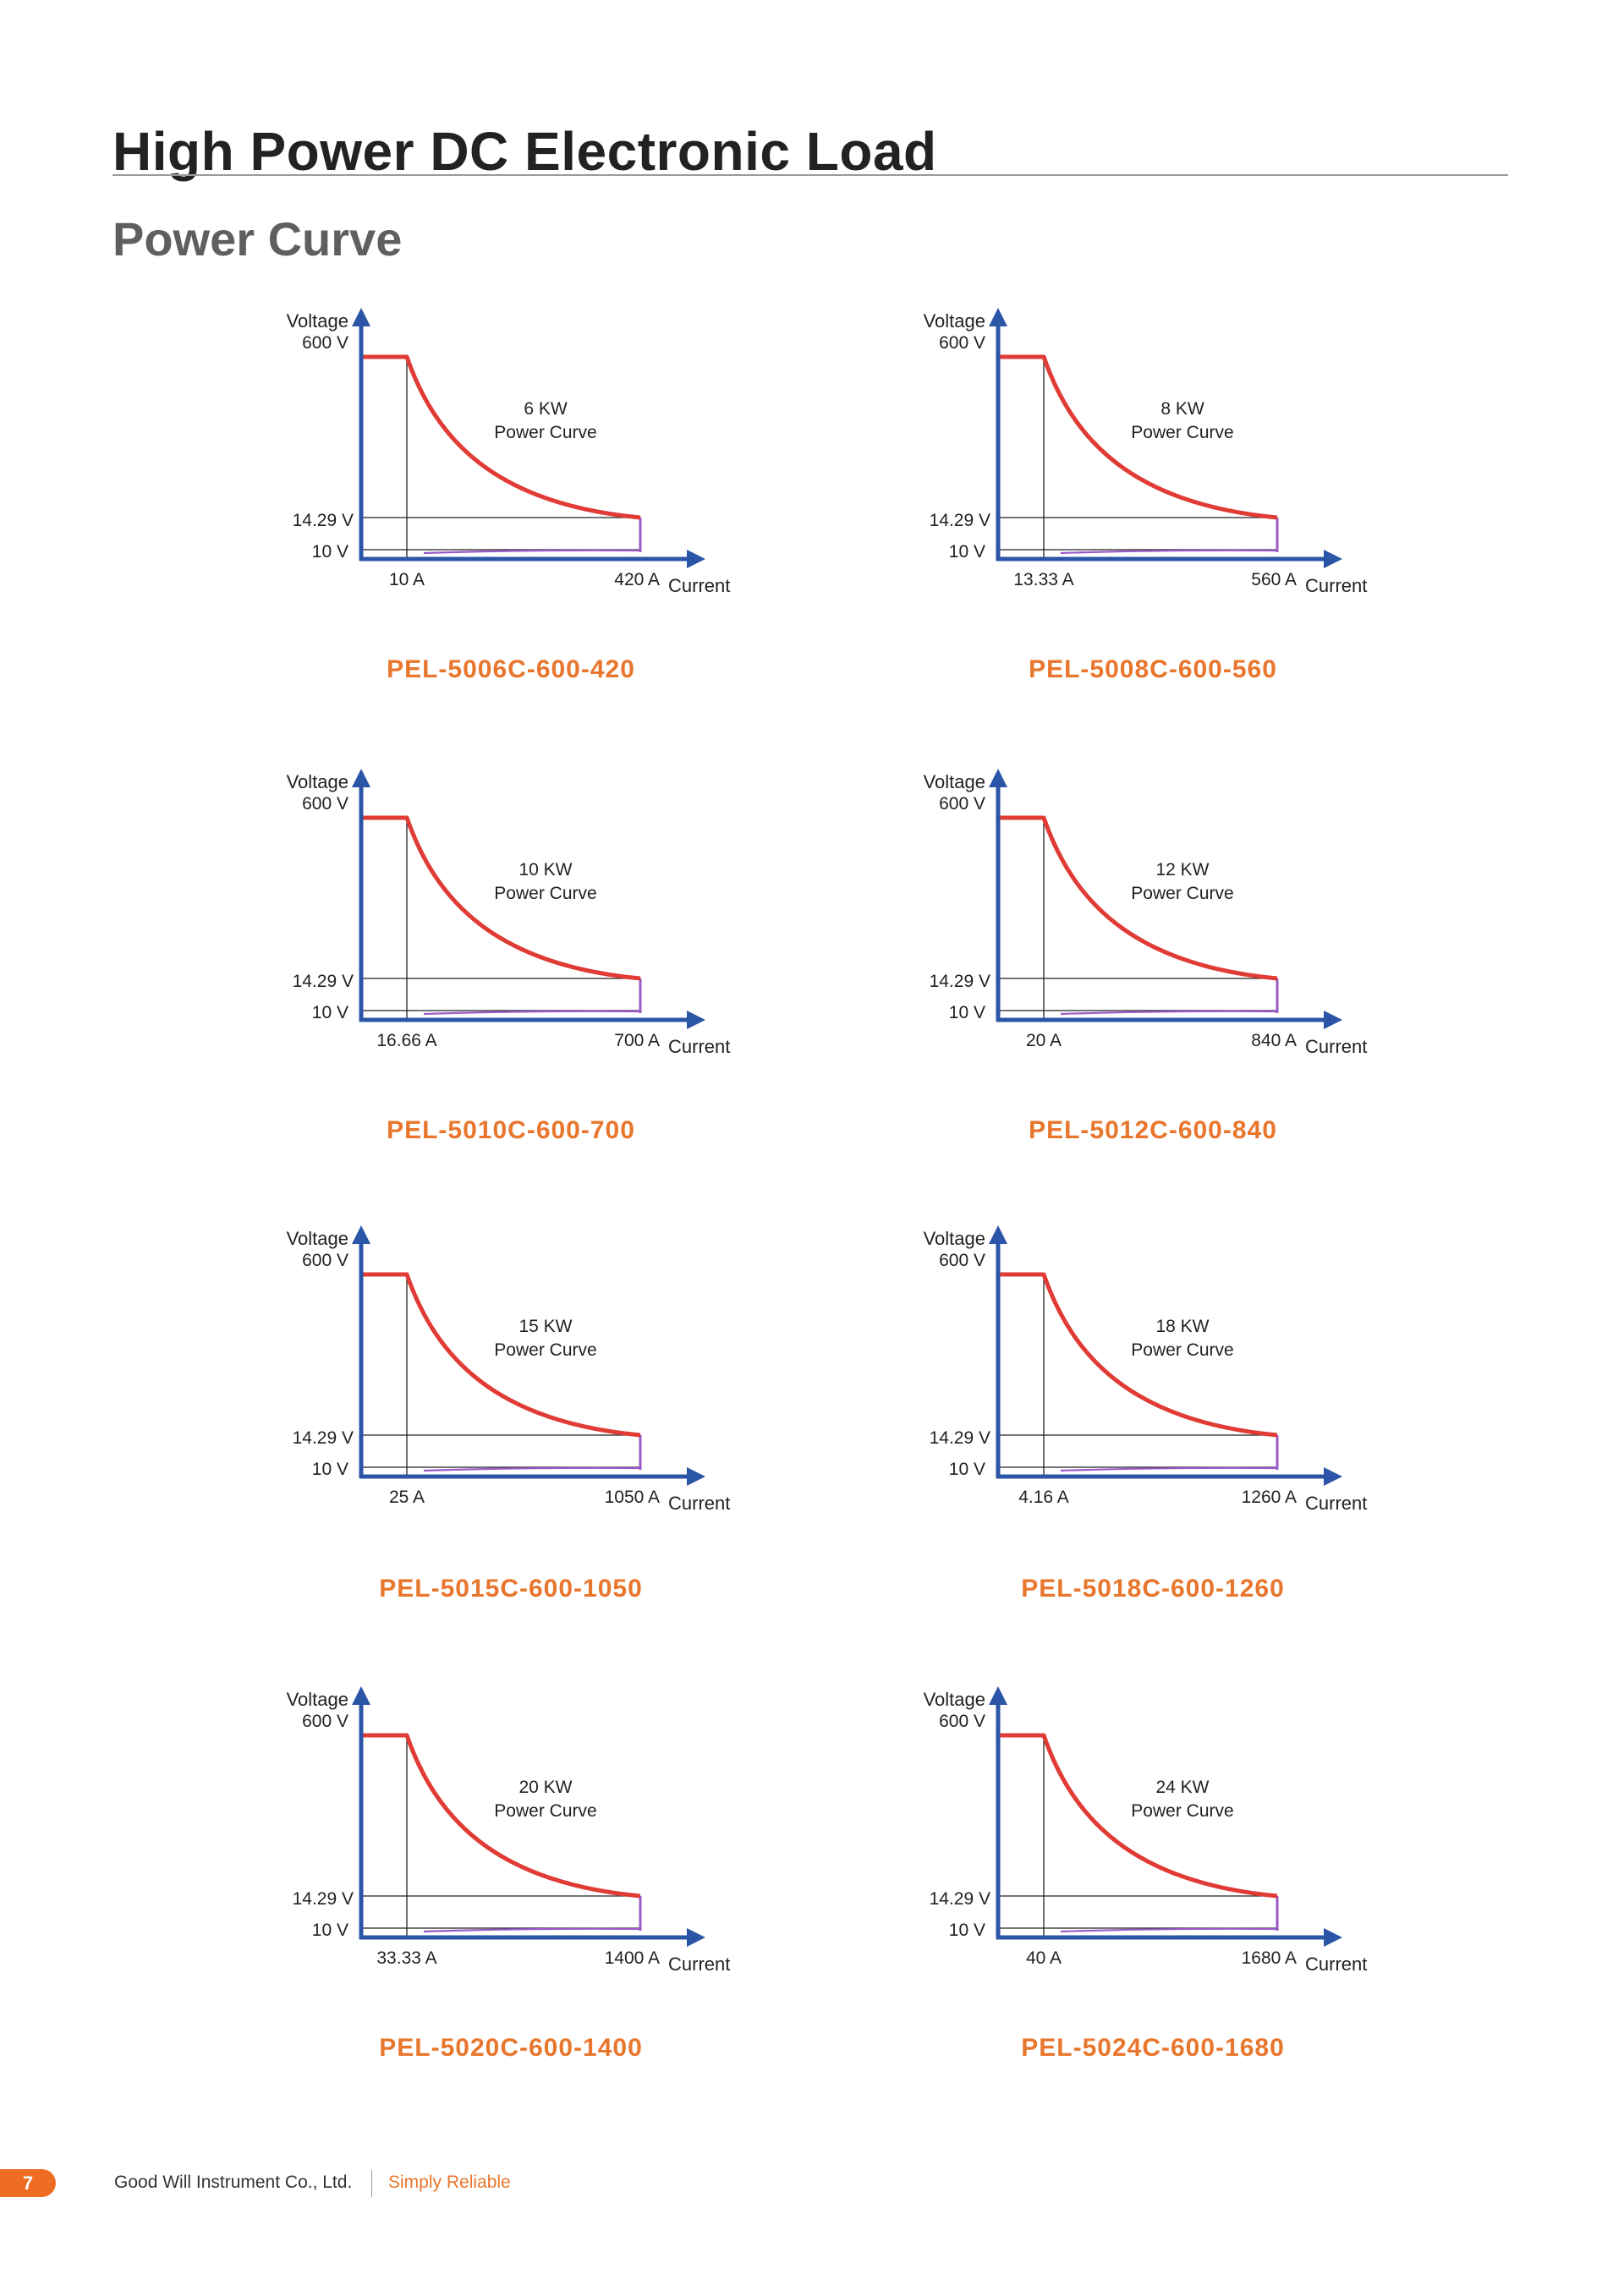 The width and height of the screenshot is (1624, 2296). What do you see at coordinates (1274, 1040) in the screenshot?
I see `current-max-label: 840 A` at bounding box center [1274, 1040].